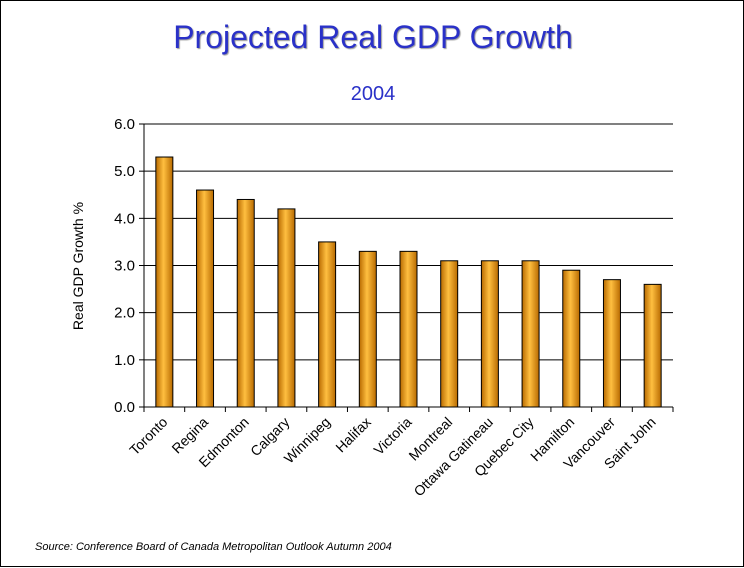 Image resolution: width=744 pixels, height=568 pixels. Describe the element at coordinates (164, 282) in the screenshot. I see `bar-toronto` at that location.